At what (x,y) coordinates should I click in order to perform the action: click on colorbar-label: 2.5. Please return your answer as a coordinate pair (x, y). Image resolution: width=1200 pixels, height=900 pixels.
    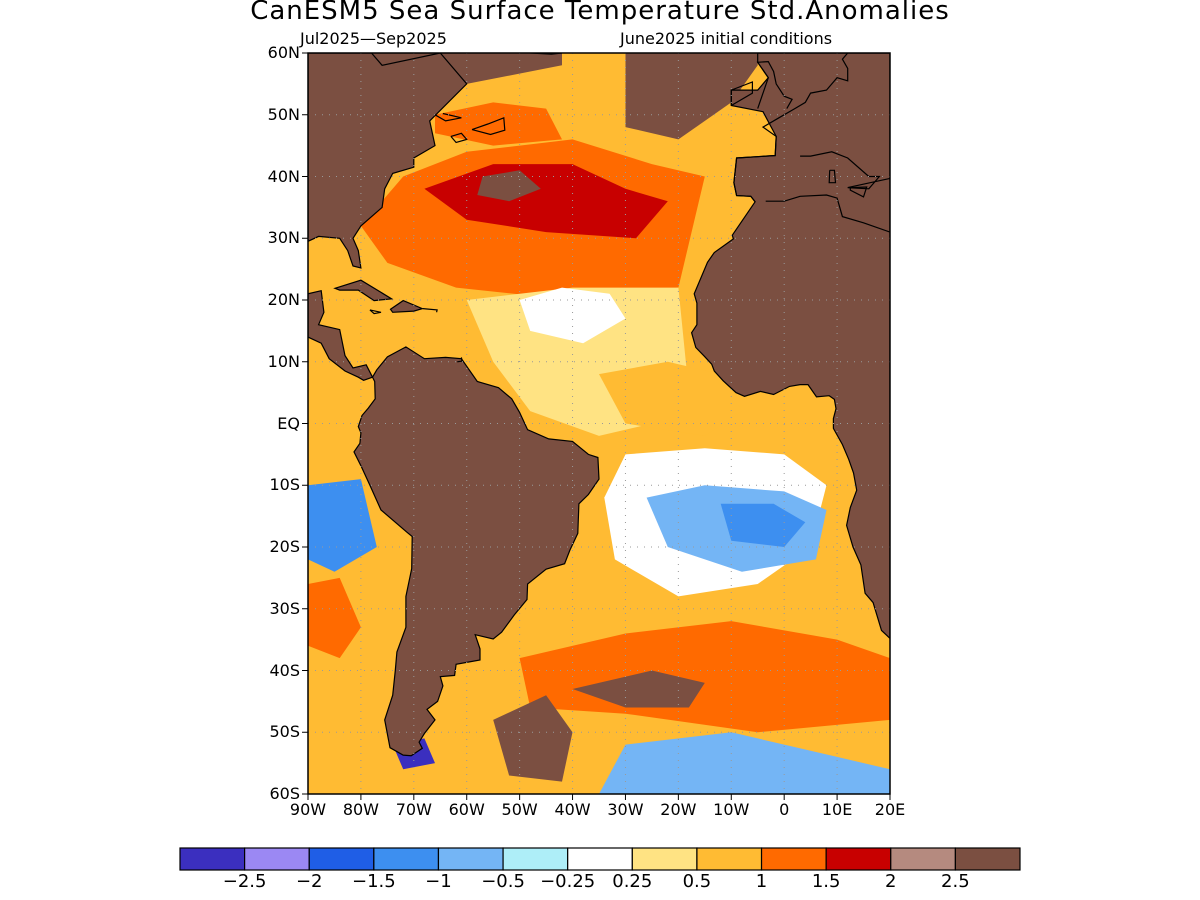
    Looking at the image, I should click on (955, 881).